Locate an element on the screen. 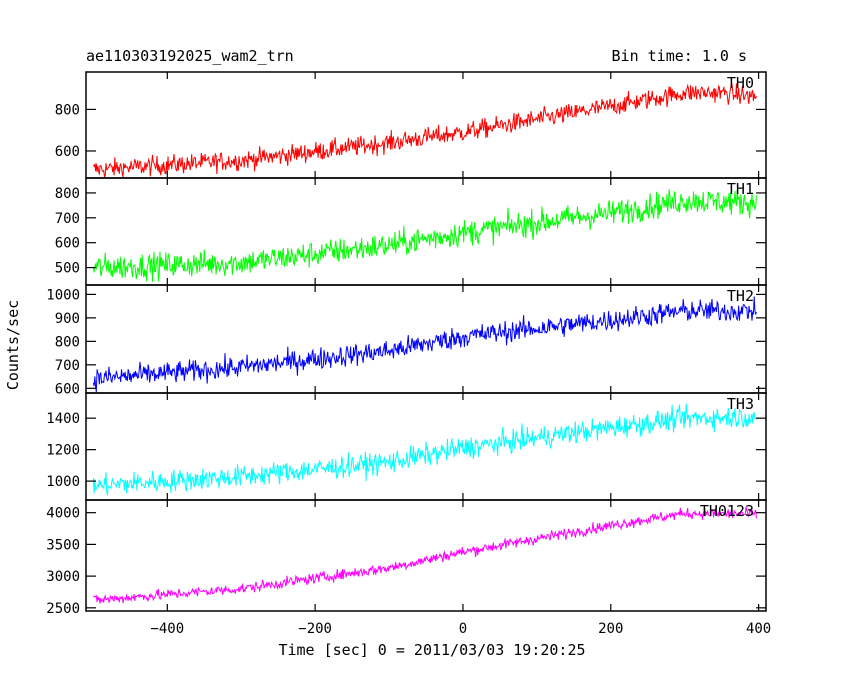 The width and height of the screenshot is (850, 680). chart-title: ae110303192025_wam2_trn is located at coordinates (190, 56).